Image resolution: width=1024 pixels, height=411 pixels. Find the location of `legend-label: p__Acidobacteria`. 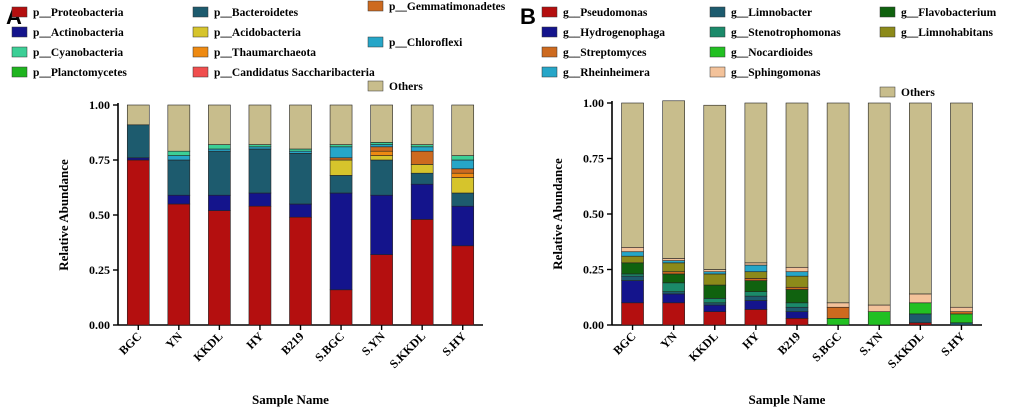

legend-label: p__Acidobacteria is located at coordinates (257, 33).